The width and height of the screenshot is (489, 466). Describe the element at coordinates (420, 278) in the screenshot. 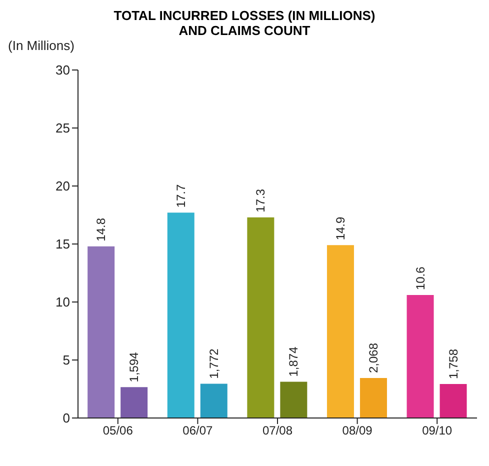

I see `data-label: 10.6` at that location.